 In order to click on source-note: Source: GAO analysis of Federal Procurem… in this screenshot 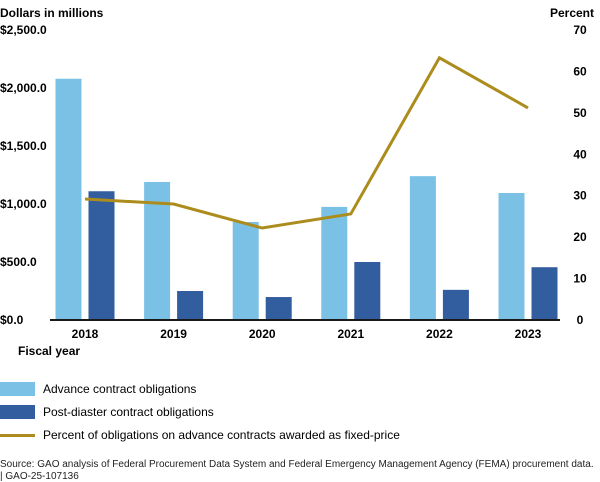, I will do `click(297, 464)`.